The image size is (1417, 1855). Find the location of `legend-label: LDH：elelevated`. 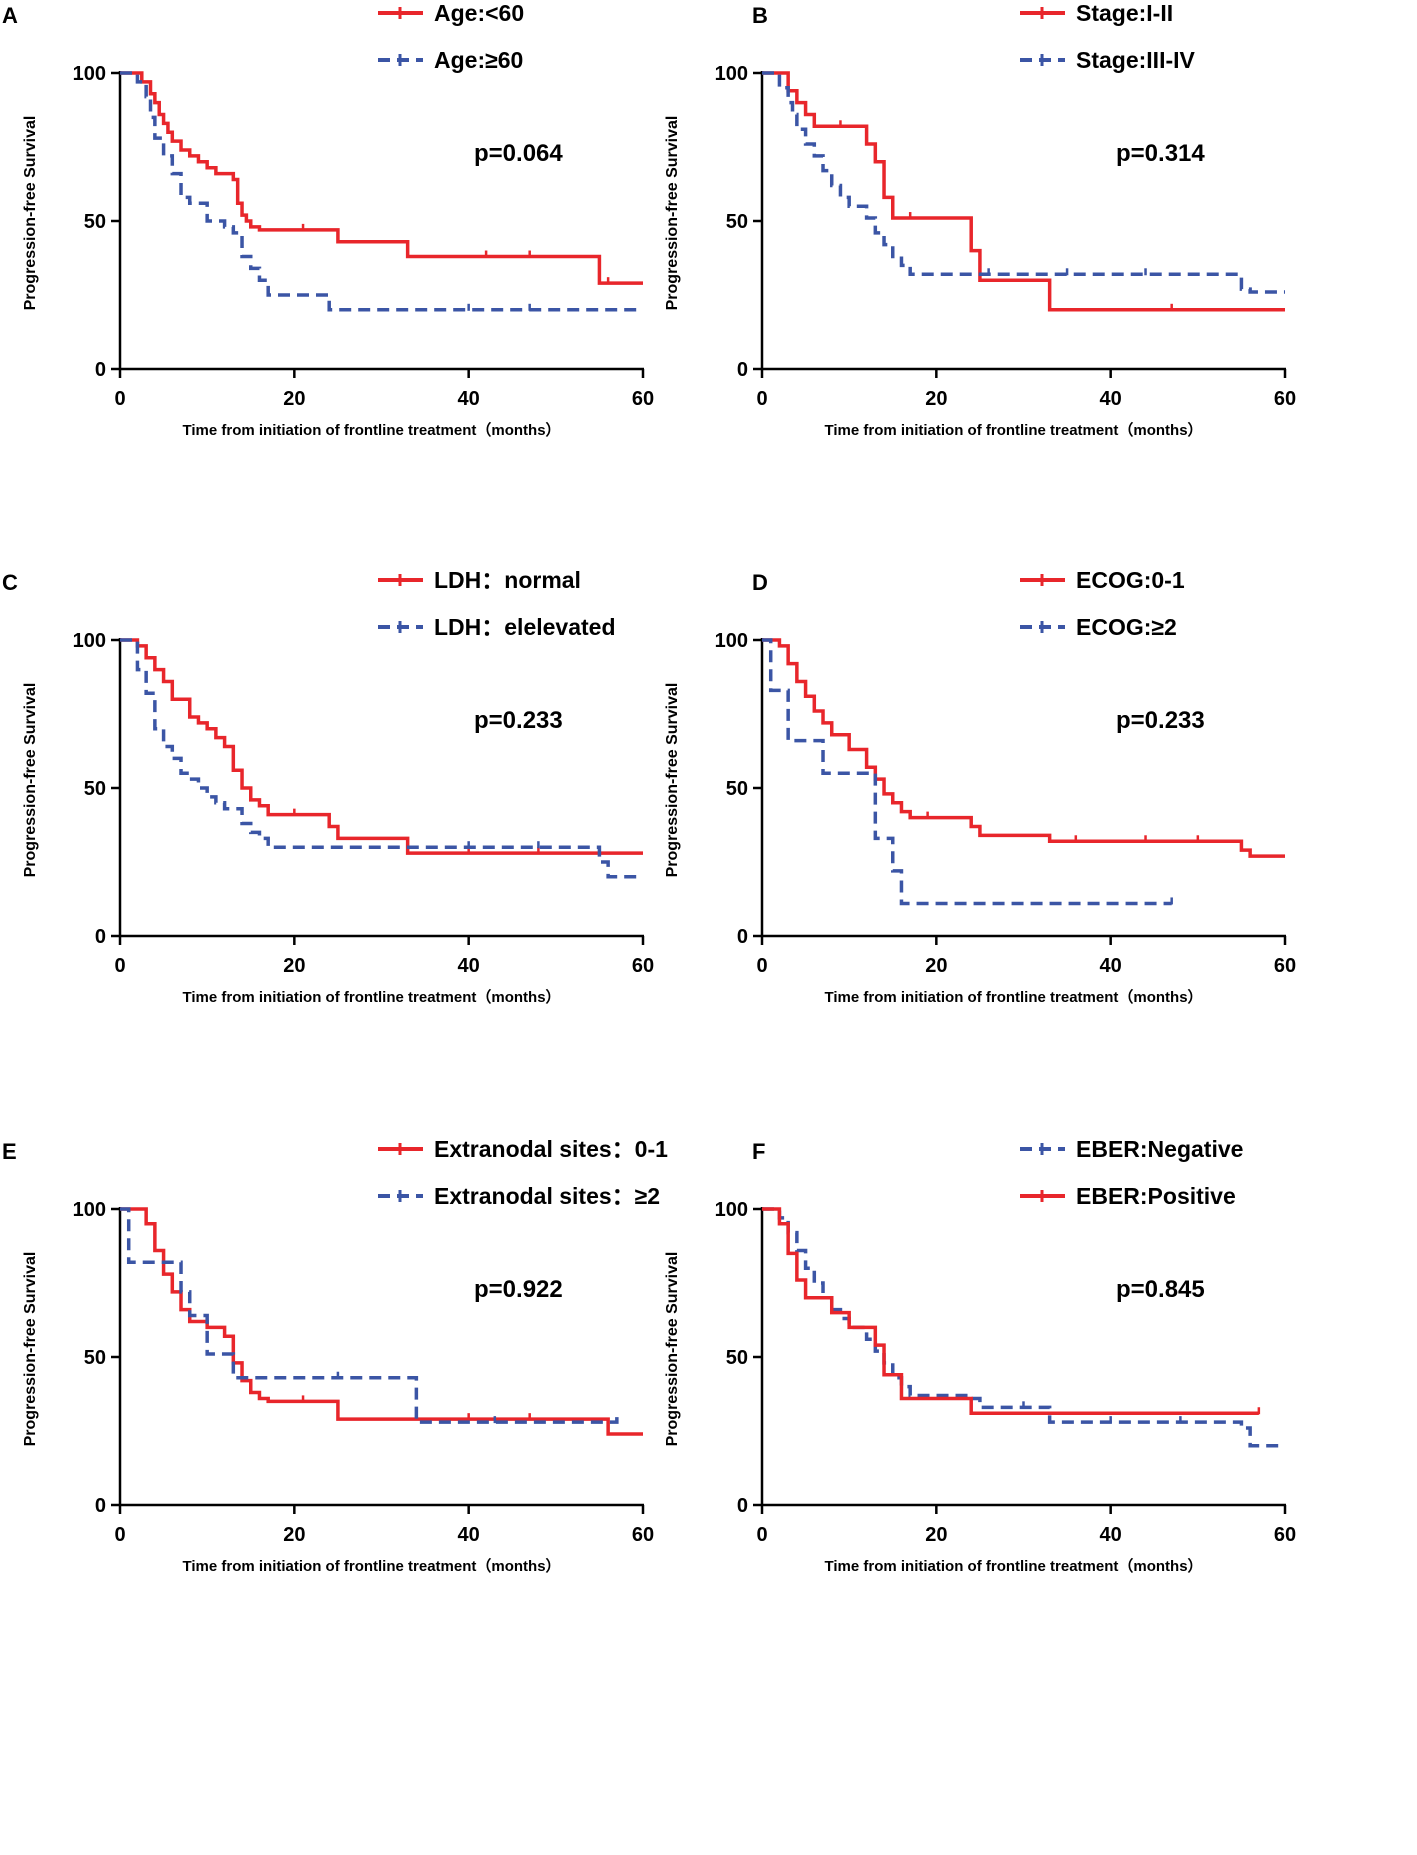

legend-label: LDH：elelevated is located at coordinates (525, 627).